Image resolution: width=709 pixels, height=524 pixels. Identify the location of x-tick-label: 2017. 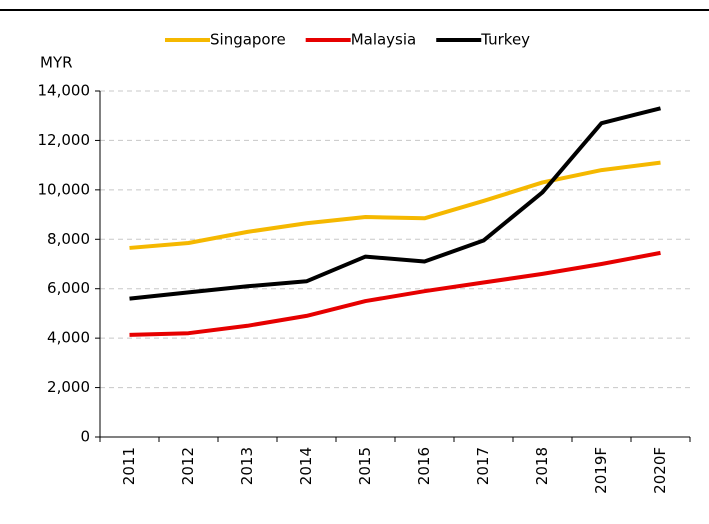
(483, 466).